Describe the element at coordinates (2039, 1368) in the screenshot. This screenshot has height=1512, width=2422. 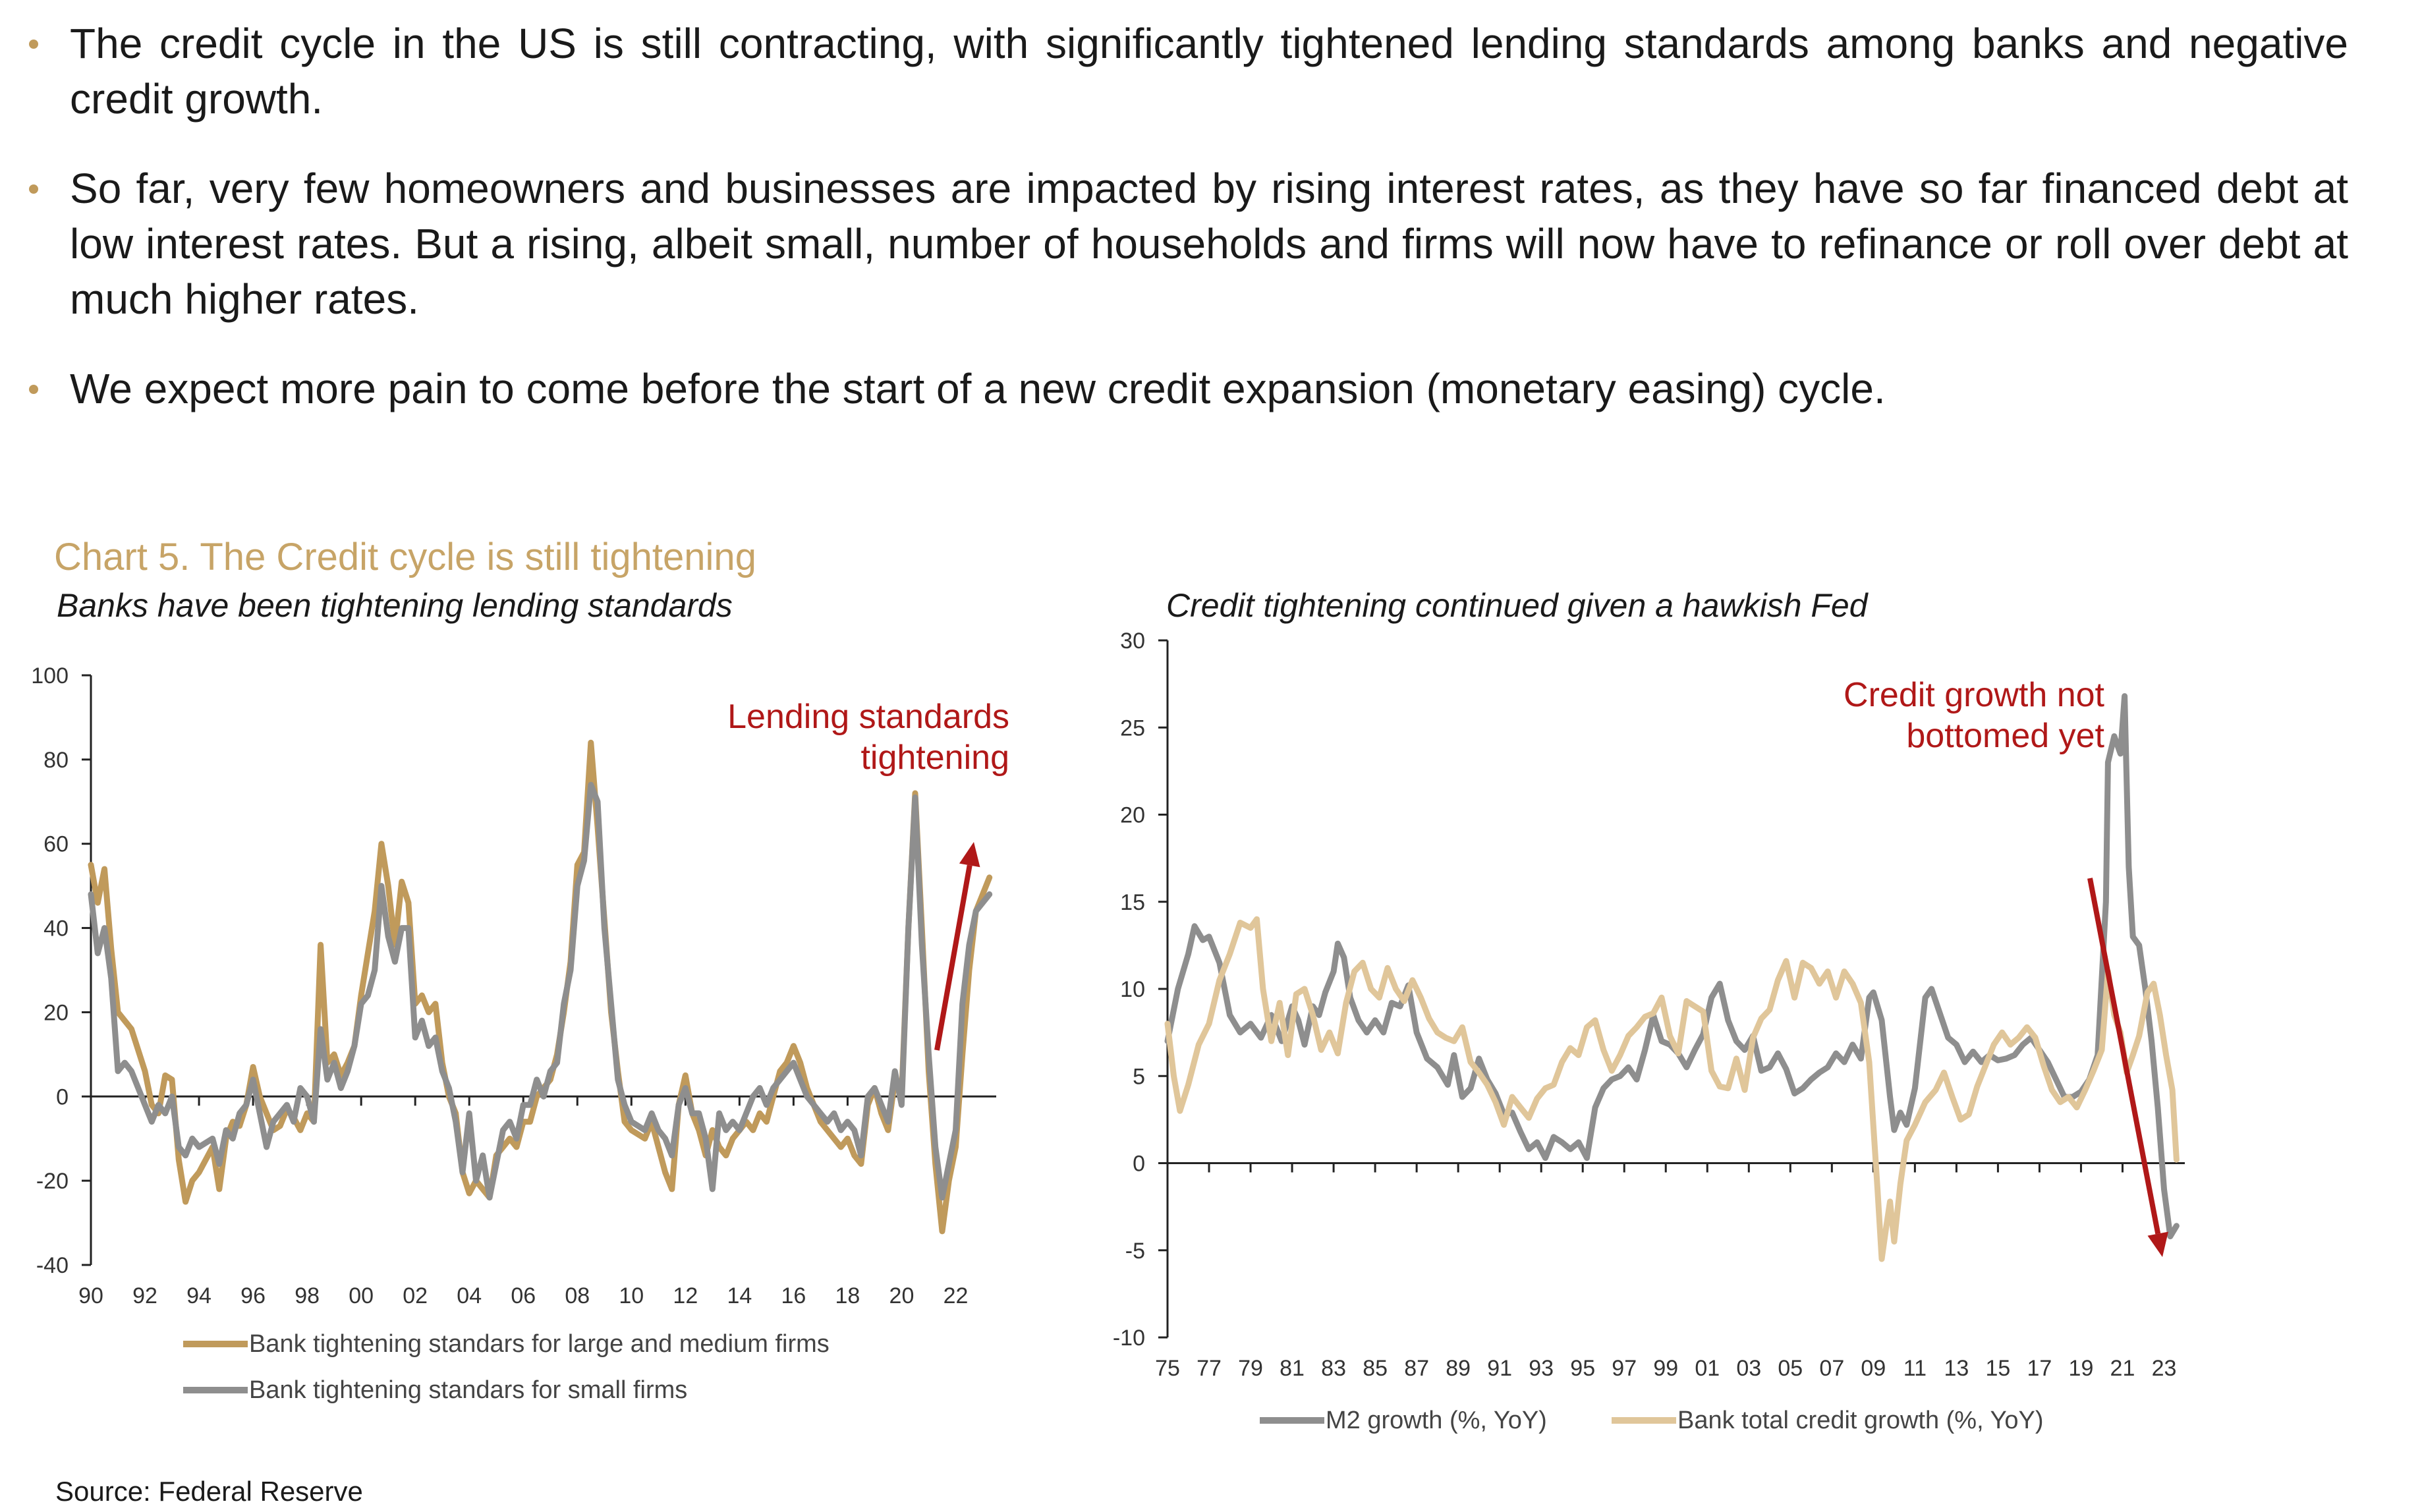
I see `right-x-tick-label: 17` at that location.